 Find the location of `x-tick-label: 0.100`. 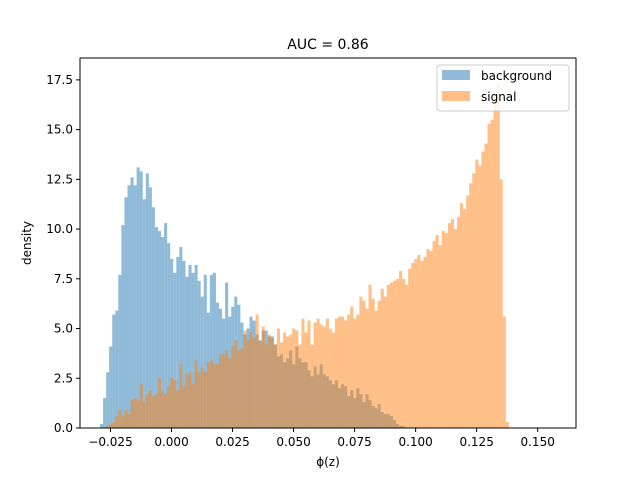

x-tick-label: 0.100 is located at coordinates (415, 442).